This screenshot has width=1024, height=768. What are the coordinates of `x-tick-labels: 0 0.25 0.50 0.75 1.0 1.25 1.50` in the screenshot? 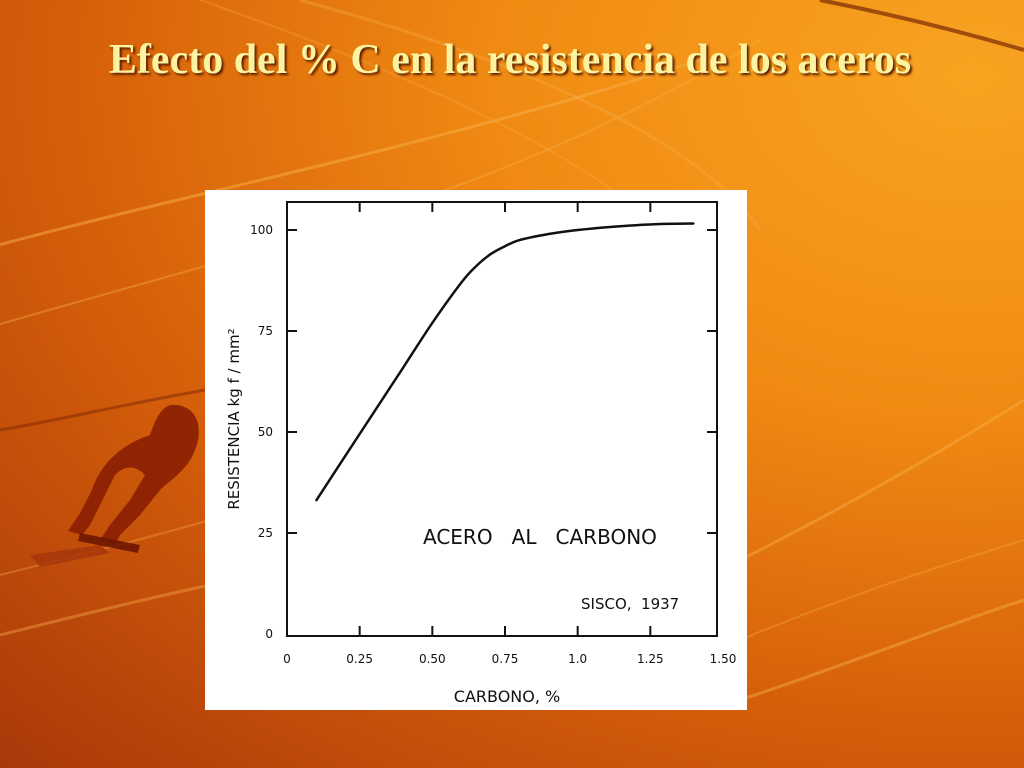 It's located at (509, 659).